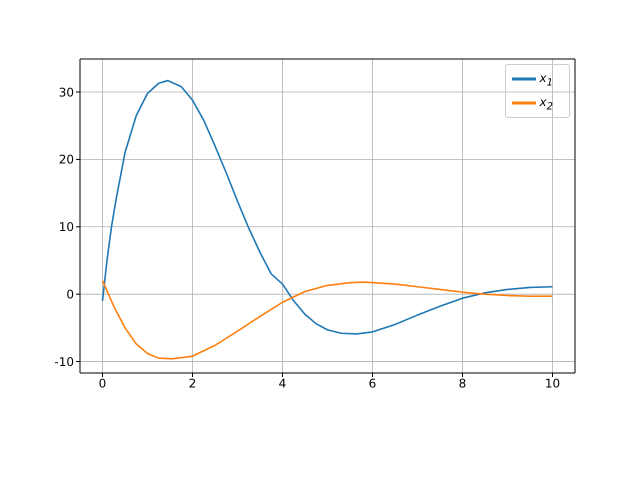  I want to click on y-tick-label: 0, so click(70, 294).